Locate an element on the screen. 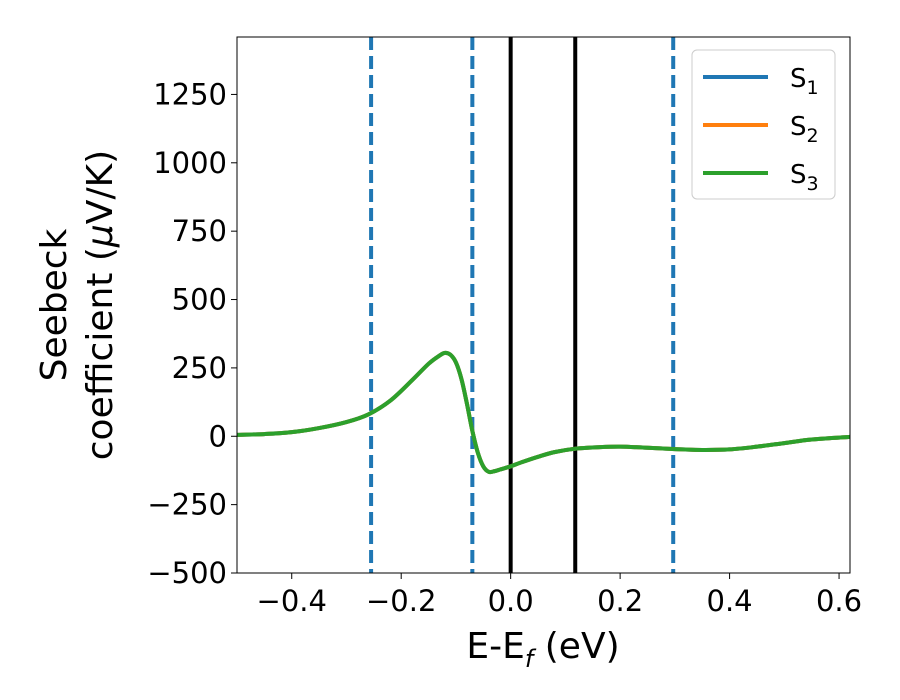  x-axis-label: E-Ef (eV) is located at coordinates (542, 649).